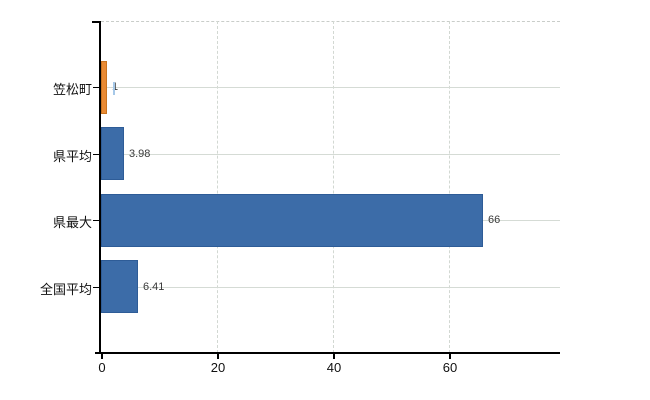 The height and width of the screenshot is (400, 650). What do you see at coordinates (154, 287) in the screenshot?
I see `bar-value-label: 6.41` at bounding box center [154, 287].